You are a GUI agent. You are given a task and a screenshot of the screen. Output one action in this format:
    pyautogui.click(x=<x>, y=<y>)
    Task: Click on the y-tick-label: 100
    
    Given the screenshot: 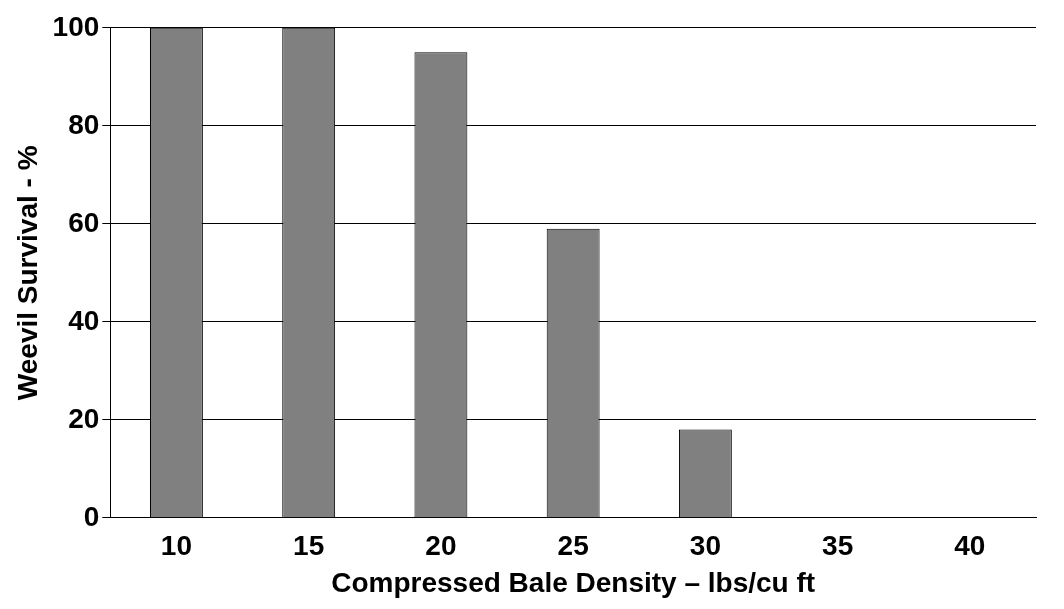 What is the action you would take?
    pyautogui.click(x=76, y=26)
    